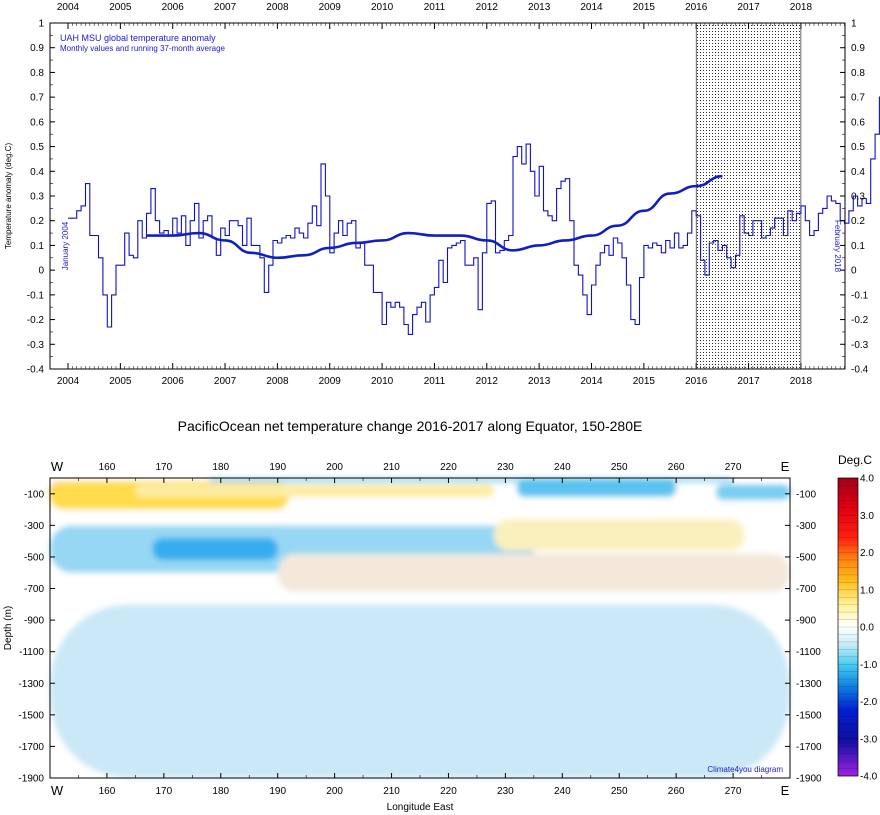 The image size is (880, 815). Describe the element at coordinates (809, 715) in the screenshot. I see `heatmap-y-tick-label-right: -1500` at that location.